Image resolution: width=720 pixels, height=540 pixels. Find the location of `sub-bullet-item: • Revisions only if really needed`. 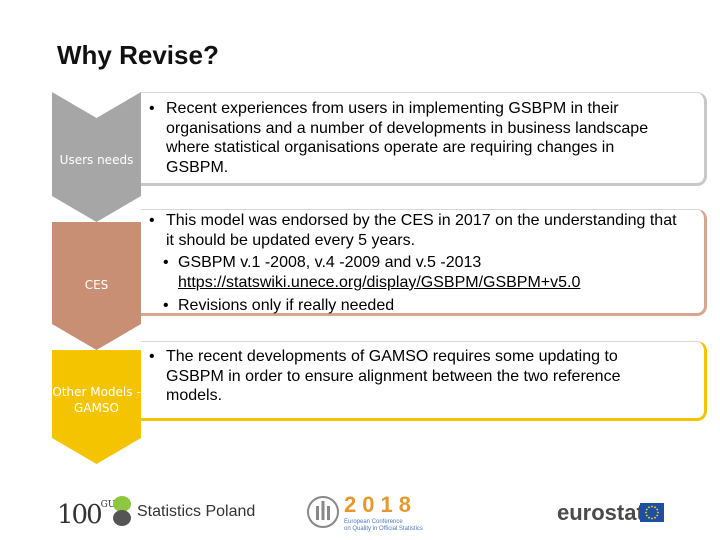

sub-bullet-item: • Revisions only if really needed is located at coordinates (423, 306).